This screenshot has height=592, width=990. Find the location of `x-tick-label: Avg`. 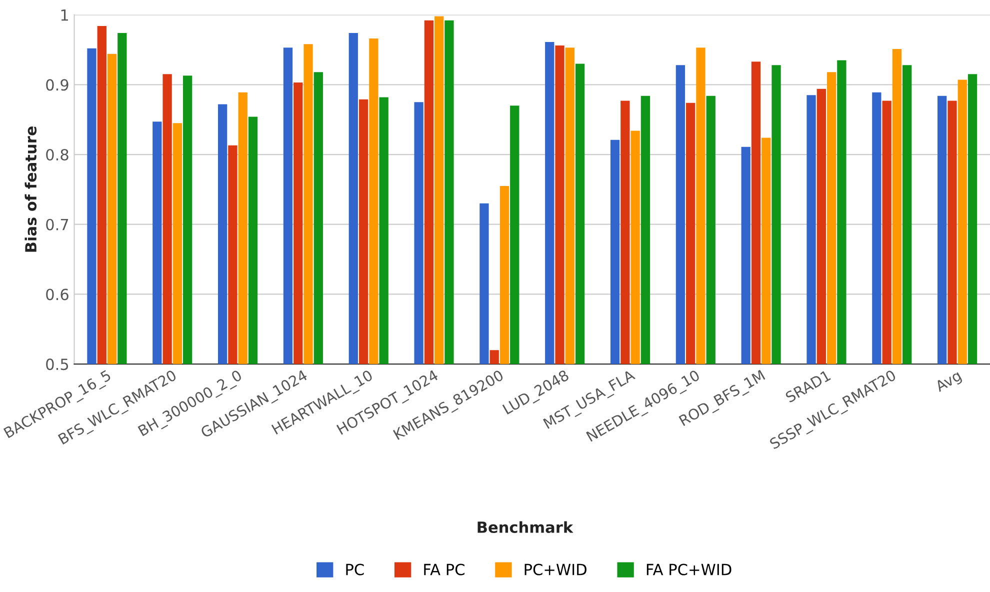

x-tick-label: Avg is located at coordinates (949, 382).